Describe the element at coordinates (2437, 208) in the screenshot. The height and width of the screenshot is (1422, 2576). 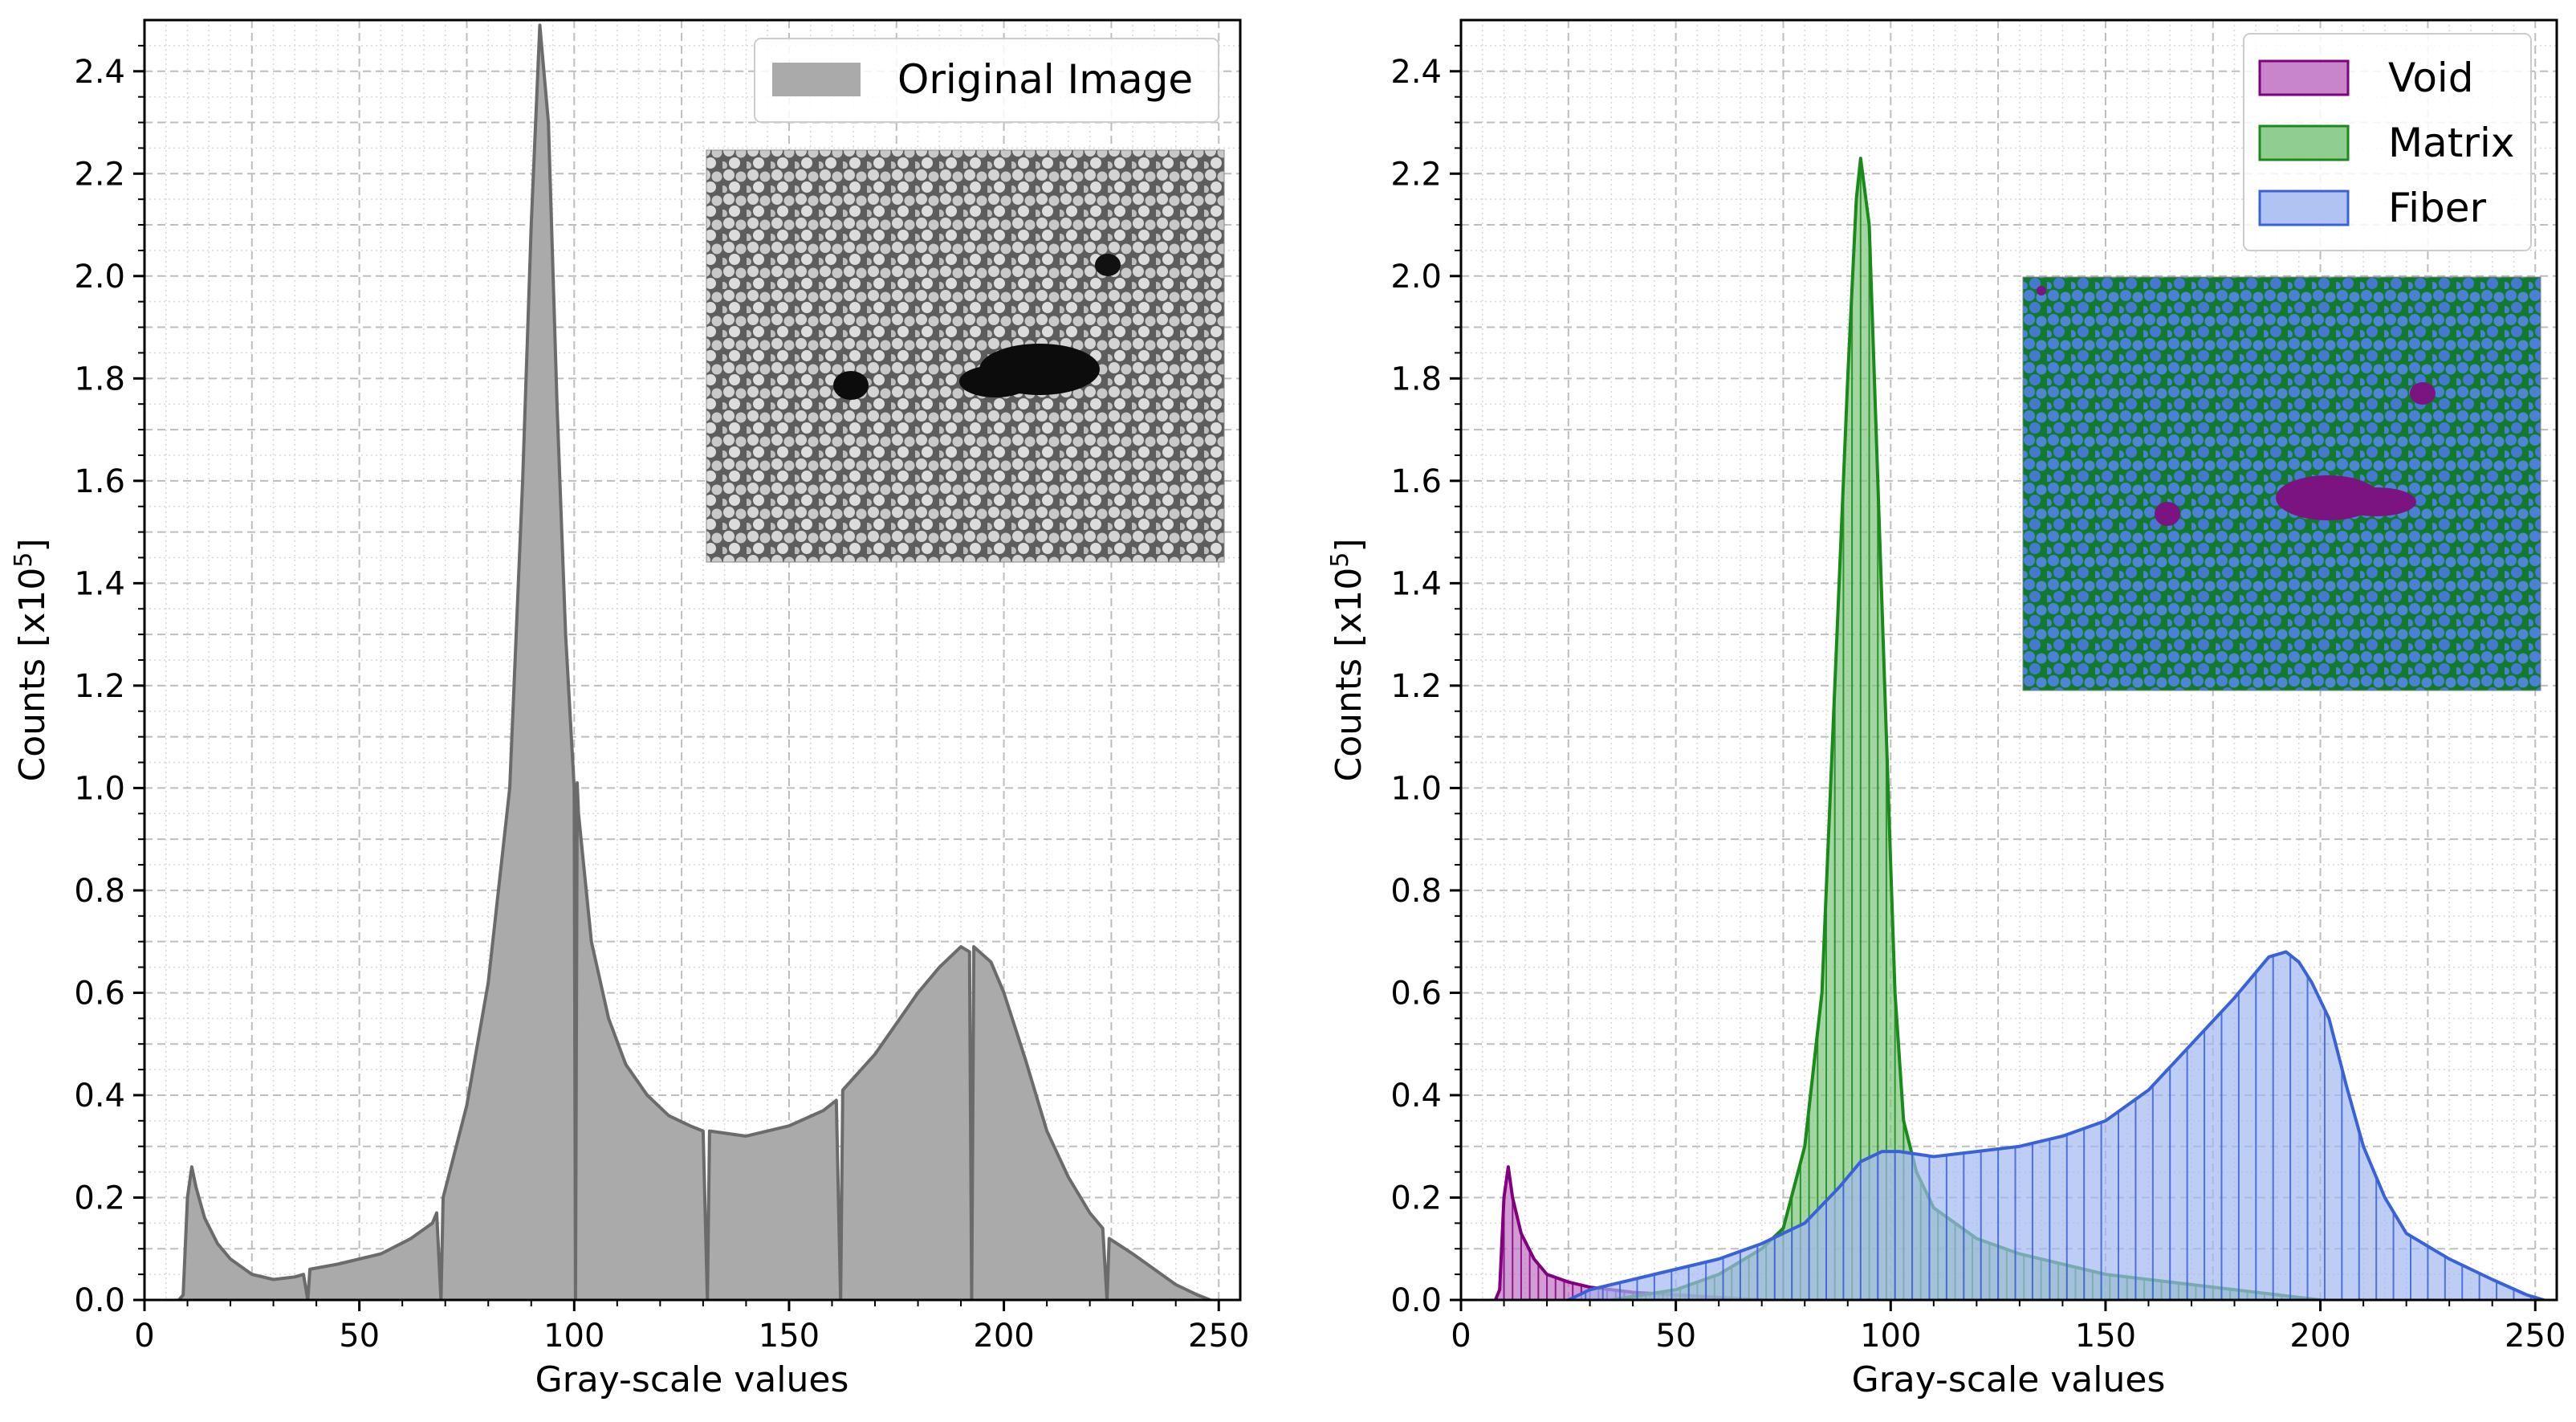
I see `legend-label-fiber: Fiber` at that location.